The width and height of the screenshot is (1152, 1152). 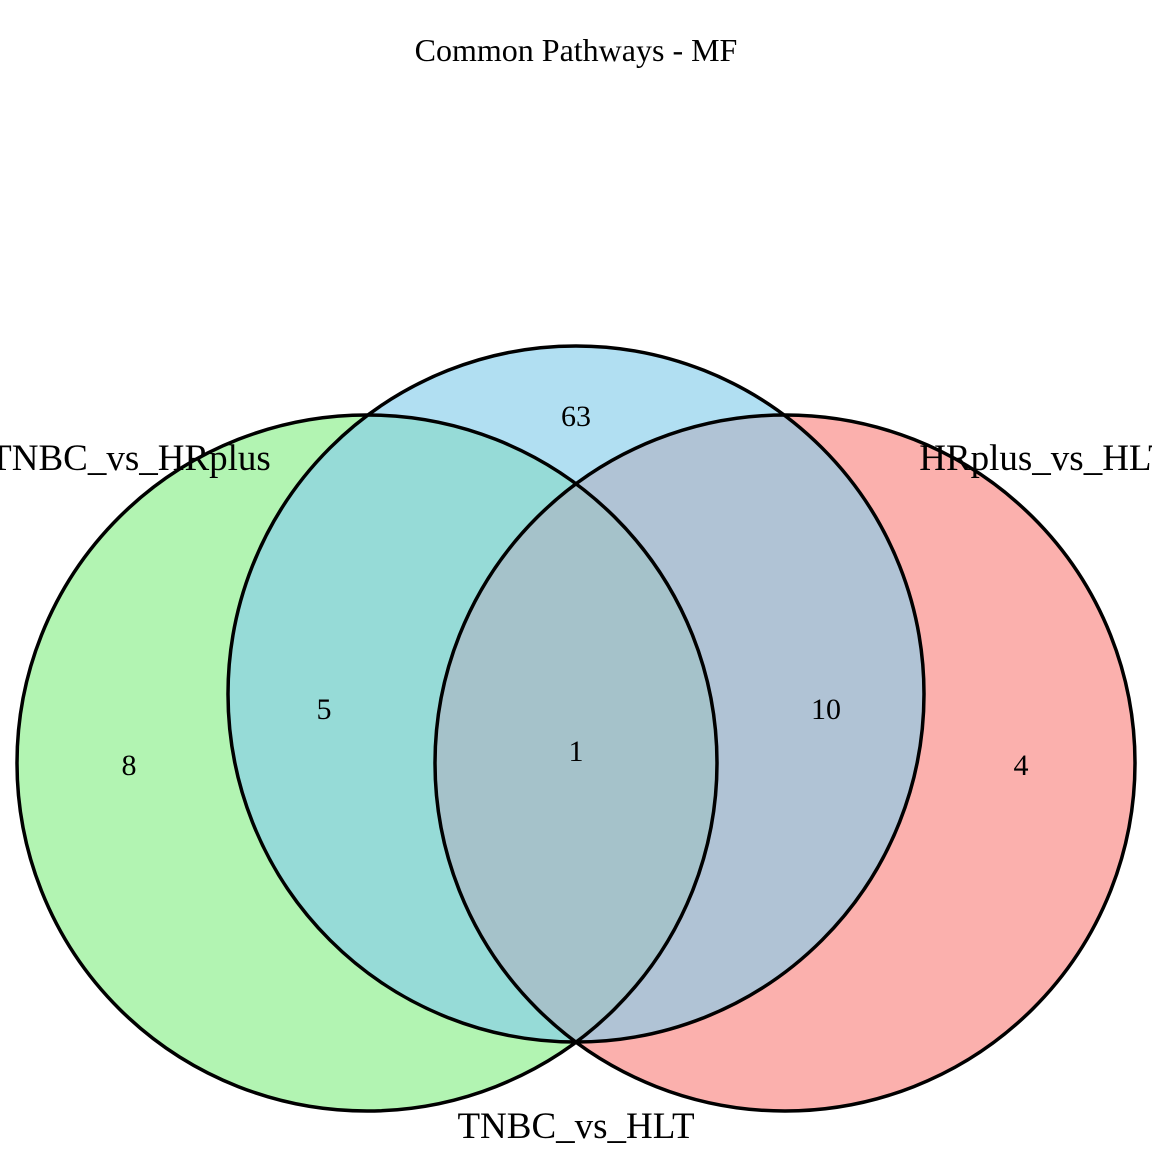 I want to click on set-label-hrplus-vs-hlt: HRplus_vs_HLT, so click(x=1035, y=458).